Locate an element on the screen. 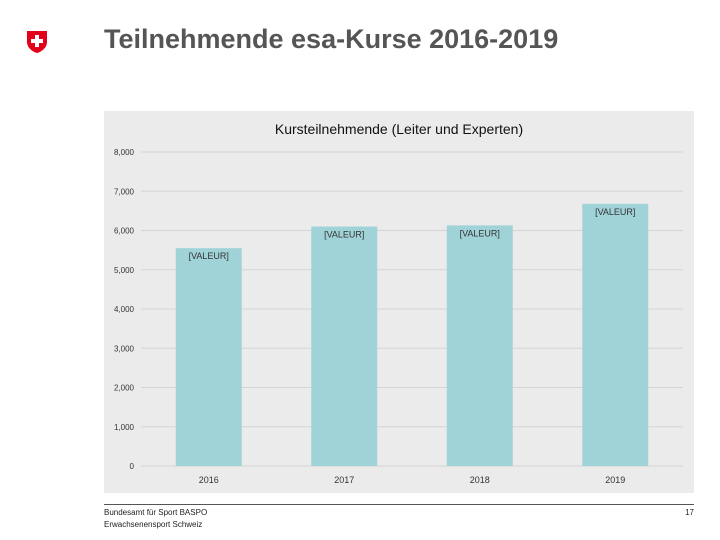 The width and height of the screenshot is (720, 540). chart-title: Kursteilnehmende (Leiter und Experten) is located at coordinates (399, 129).